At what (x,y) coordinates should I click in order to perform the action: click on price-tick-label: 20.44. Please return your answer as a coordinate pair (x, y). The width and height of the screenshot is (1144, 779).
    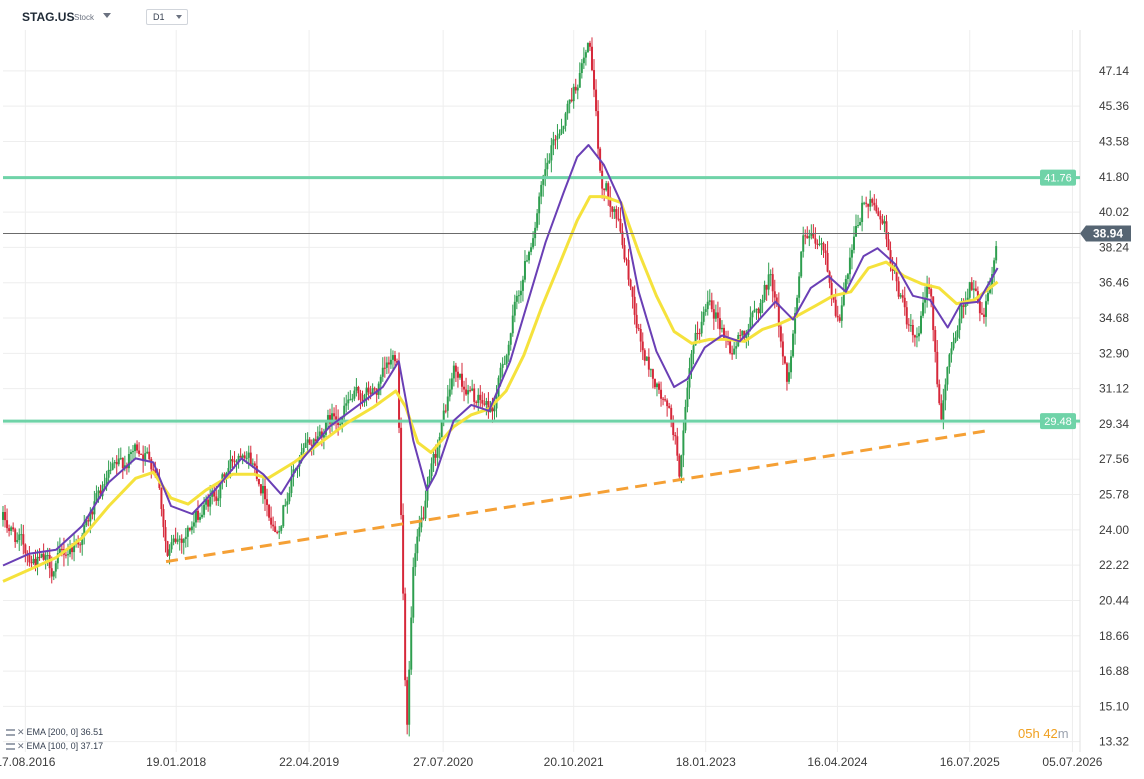
    Looking at the image, I should click on (1114, 600).